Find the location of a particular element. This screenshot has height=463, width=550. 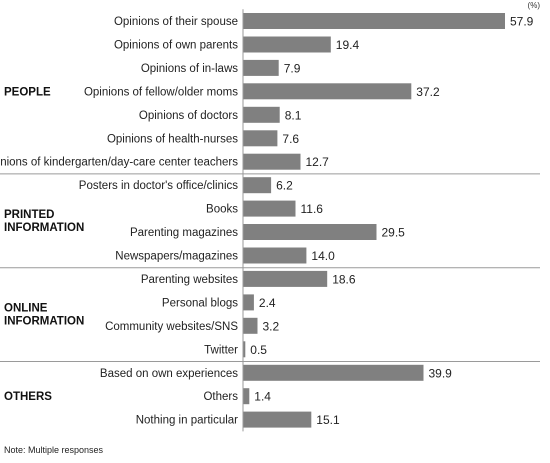

value-label: 39.9 is located at coordinates (441, 373).